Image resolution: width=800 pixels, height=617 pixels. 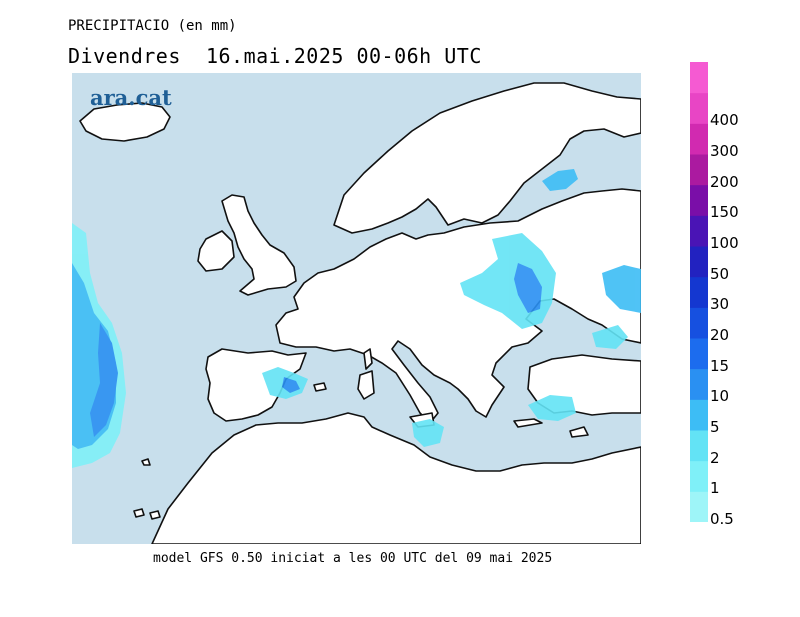 I want to click on rain-iberia-core, so click(x=291, y=385).